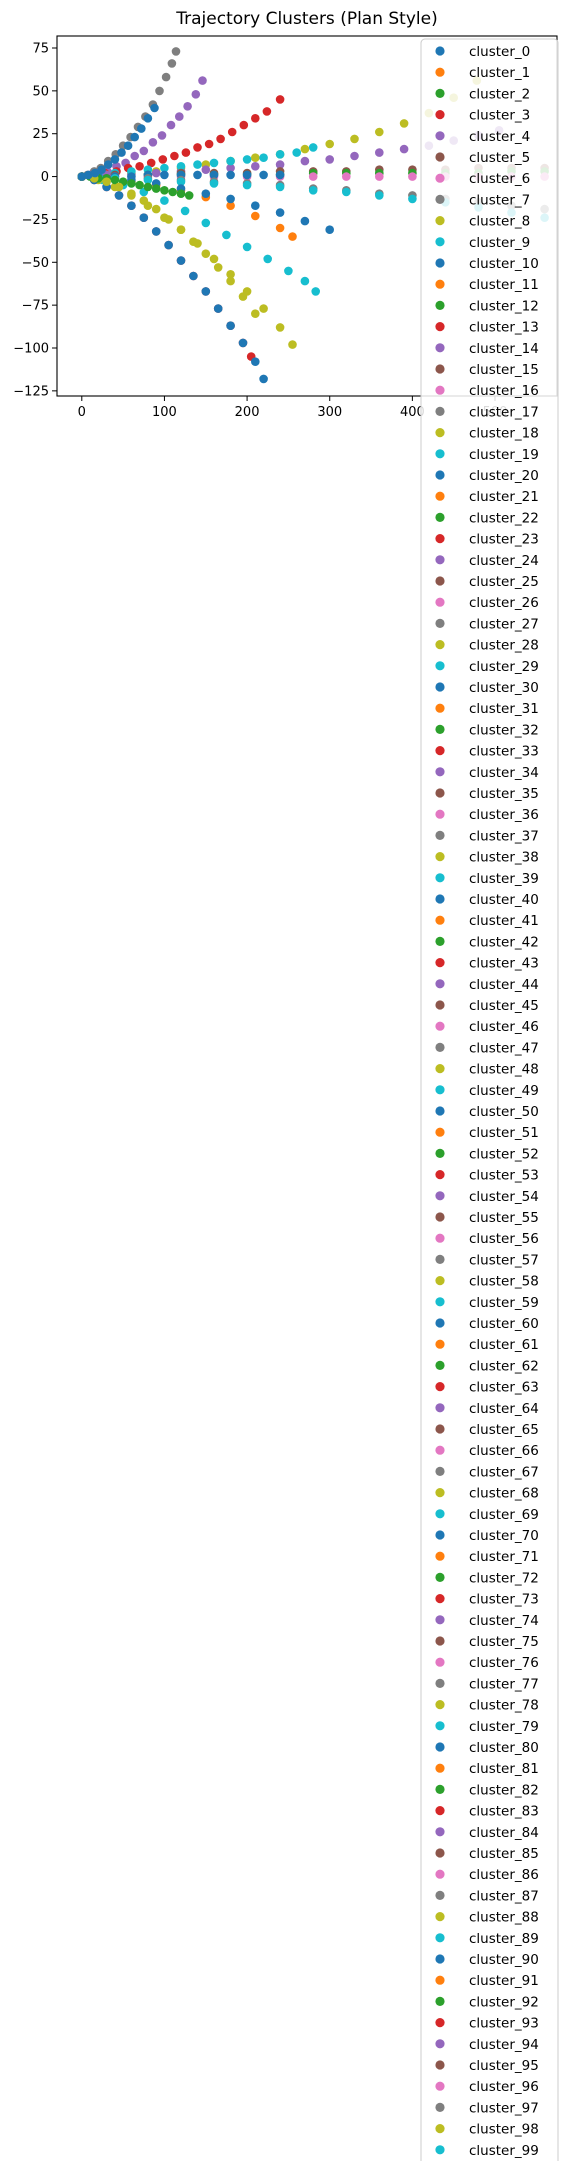 The width and height of the screenshot is (563, 2165). I want to click on legend-label: cluster_85, so click(504, 1854).